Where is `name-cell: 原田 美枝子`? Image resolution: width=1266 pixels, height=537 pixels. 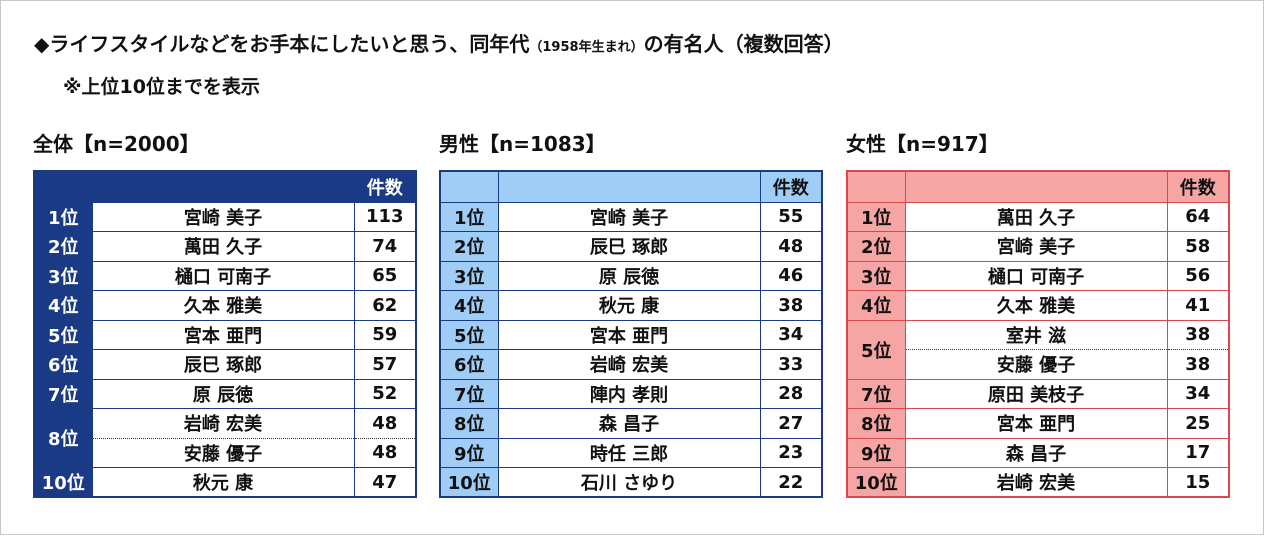
name-cell: 原田 美枝子 is located at coordinates (1036, 393).